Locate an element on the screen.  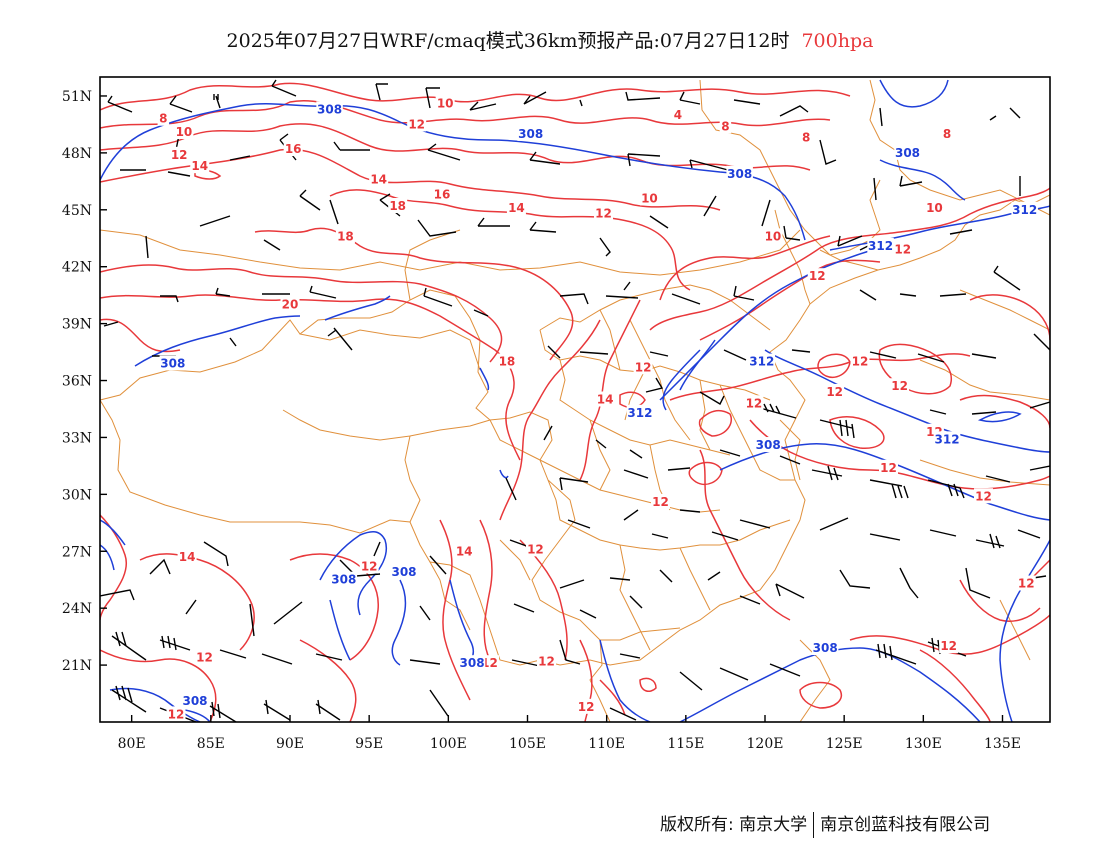
lat-tick-label: 30N is located at coordinates (77, 495).